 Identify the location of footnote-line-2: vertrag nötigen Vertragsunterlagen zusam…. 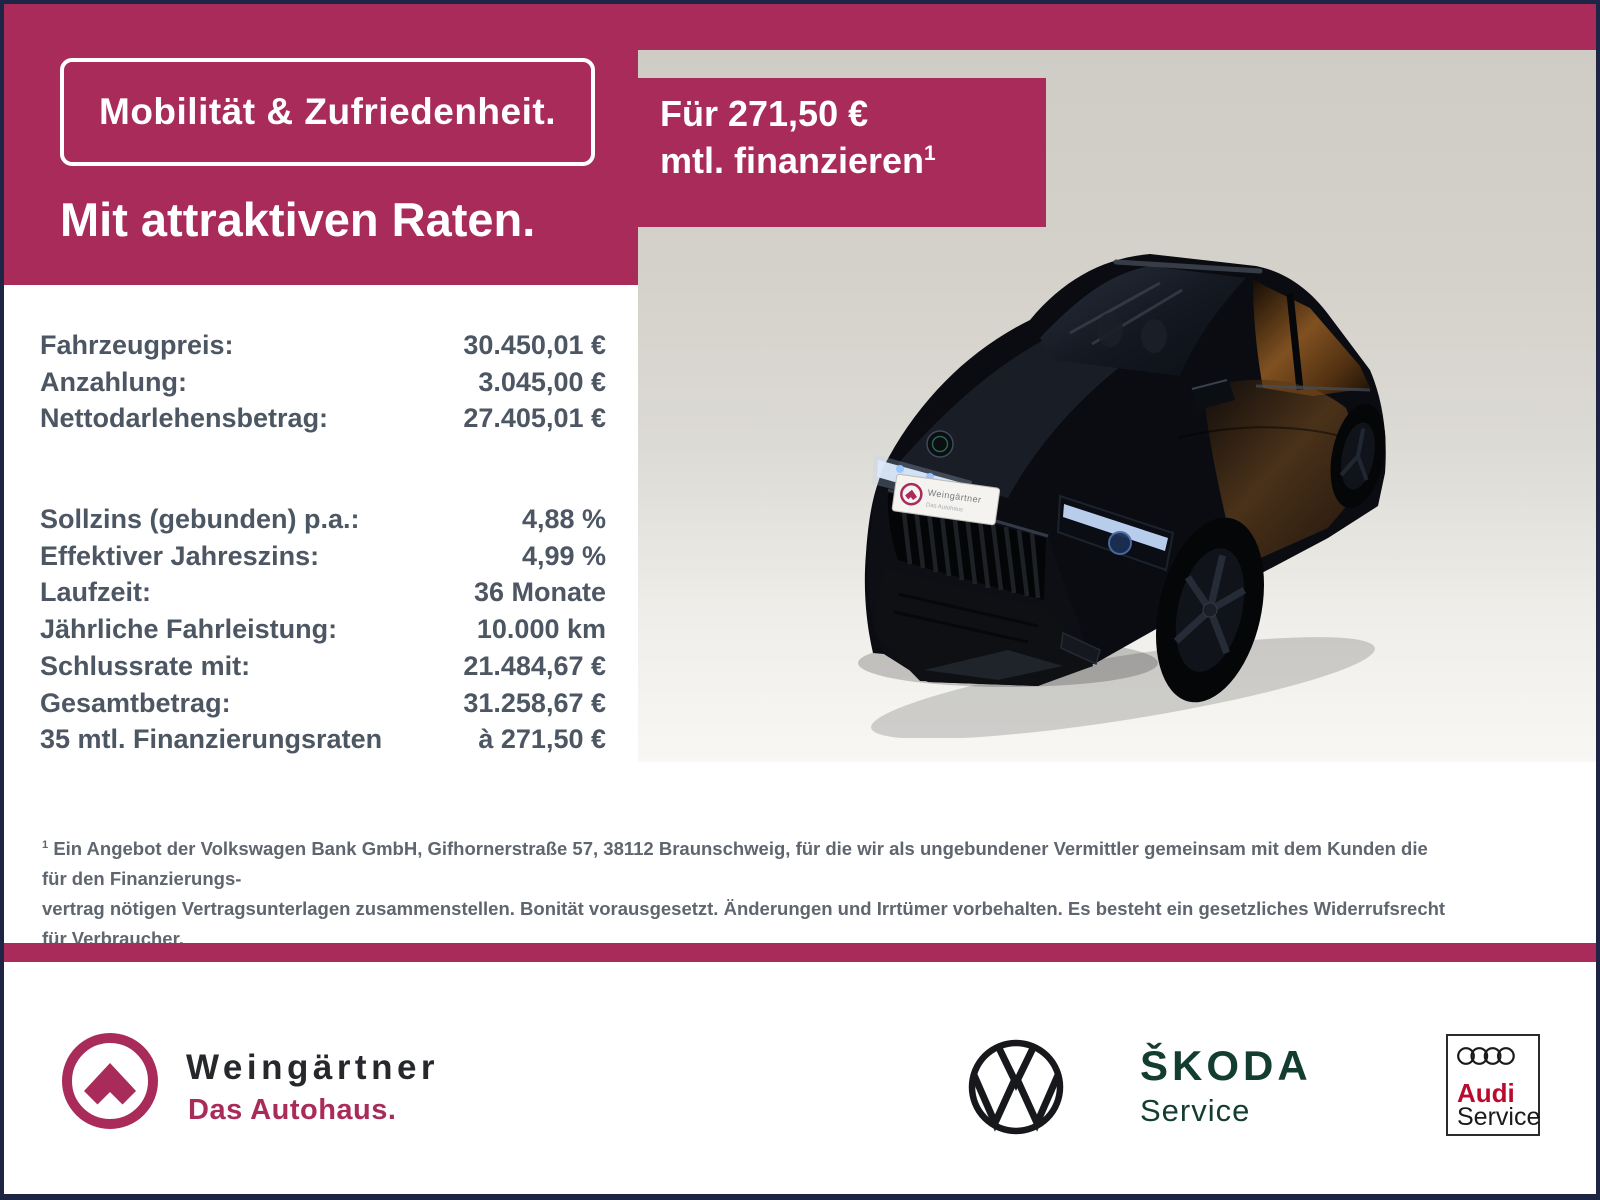
(744, 924).